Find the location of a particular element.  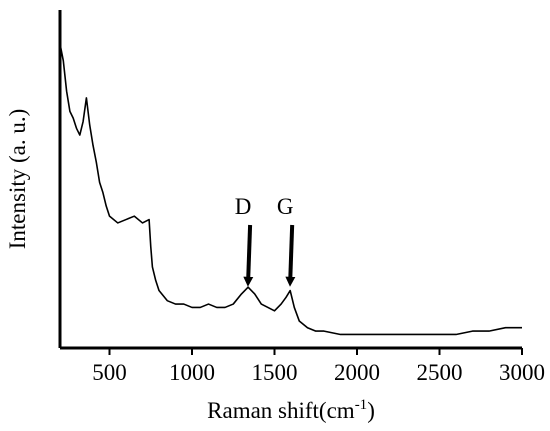

x-axis-label: Raman shift(cm-1) is located at coordinates (291, 410).